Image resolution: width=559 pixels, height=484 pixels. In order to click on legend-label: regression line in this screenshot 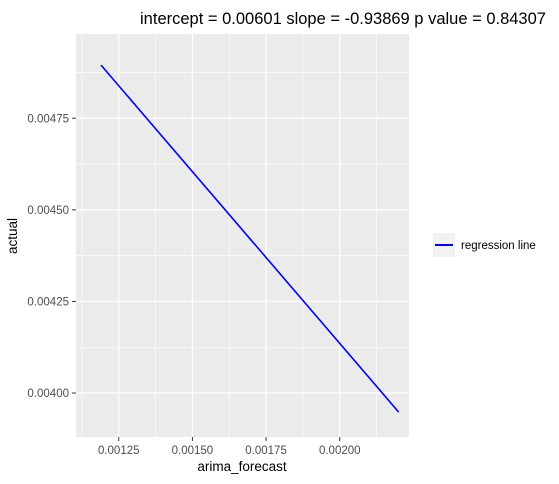, I will do `click(498, 246)`.